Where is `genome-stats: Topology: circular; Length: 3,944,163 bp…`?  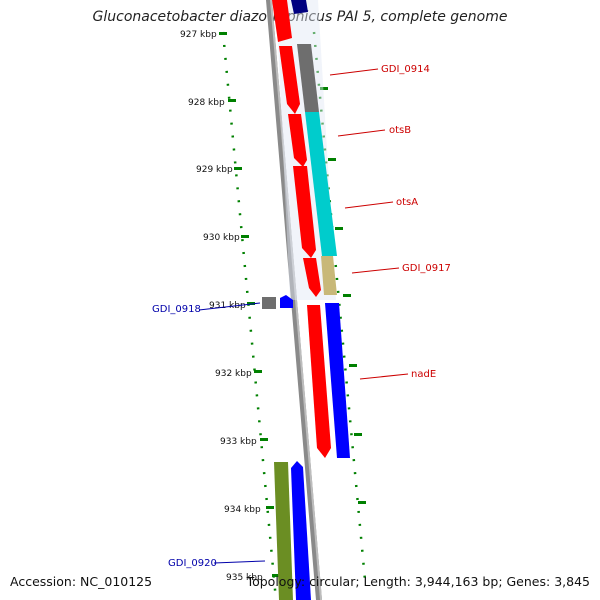
genome-stats: Topology: circular; Length: 3,944,163 bp… is located at coordinates (418, 581).